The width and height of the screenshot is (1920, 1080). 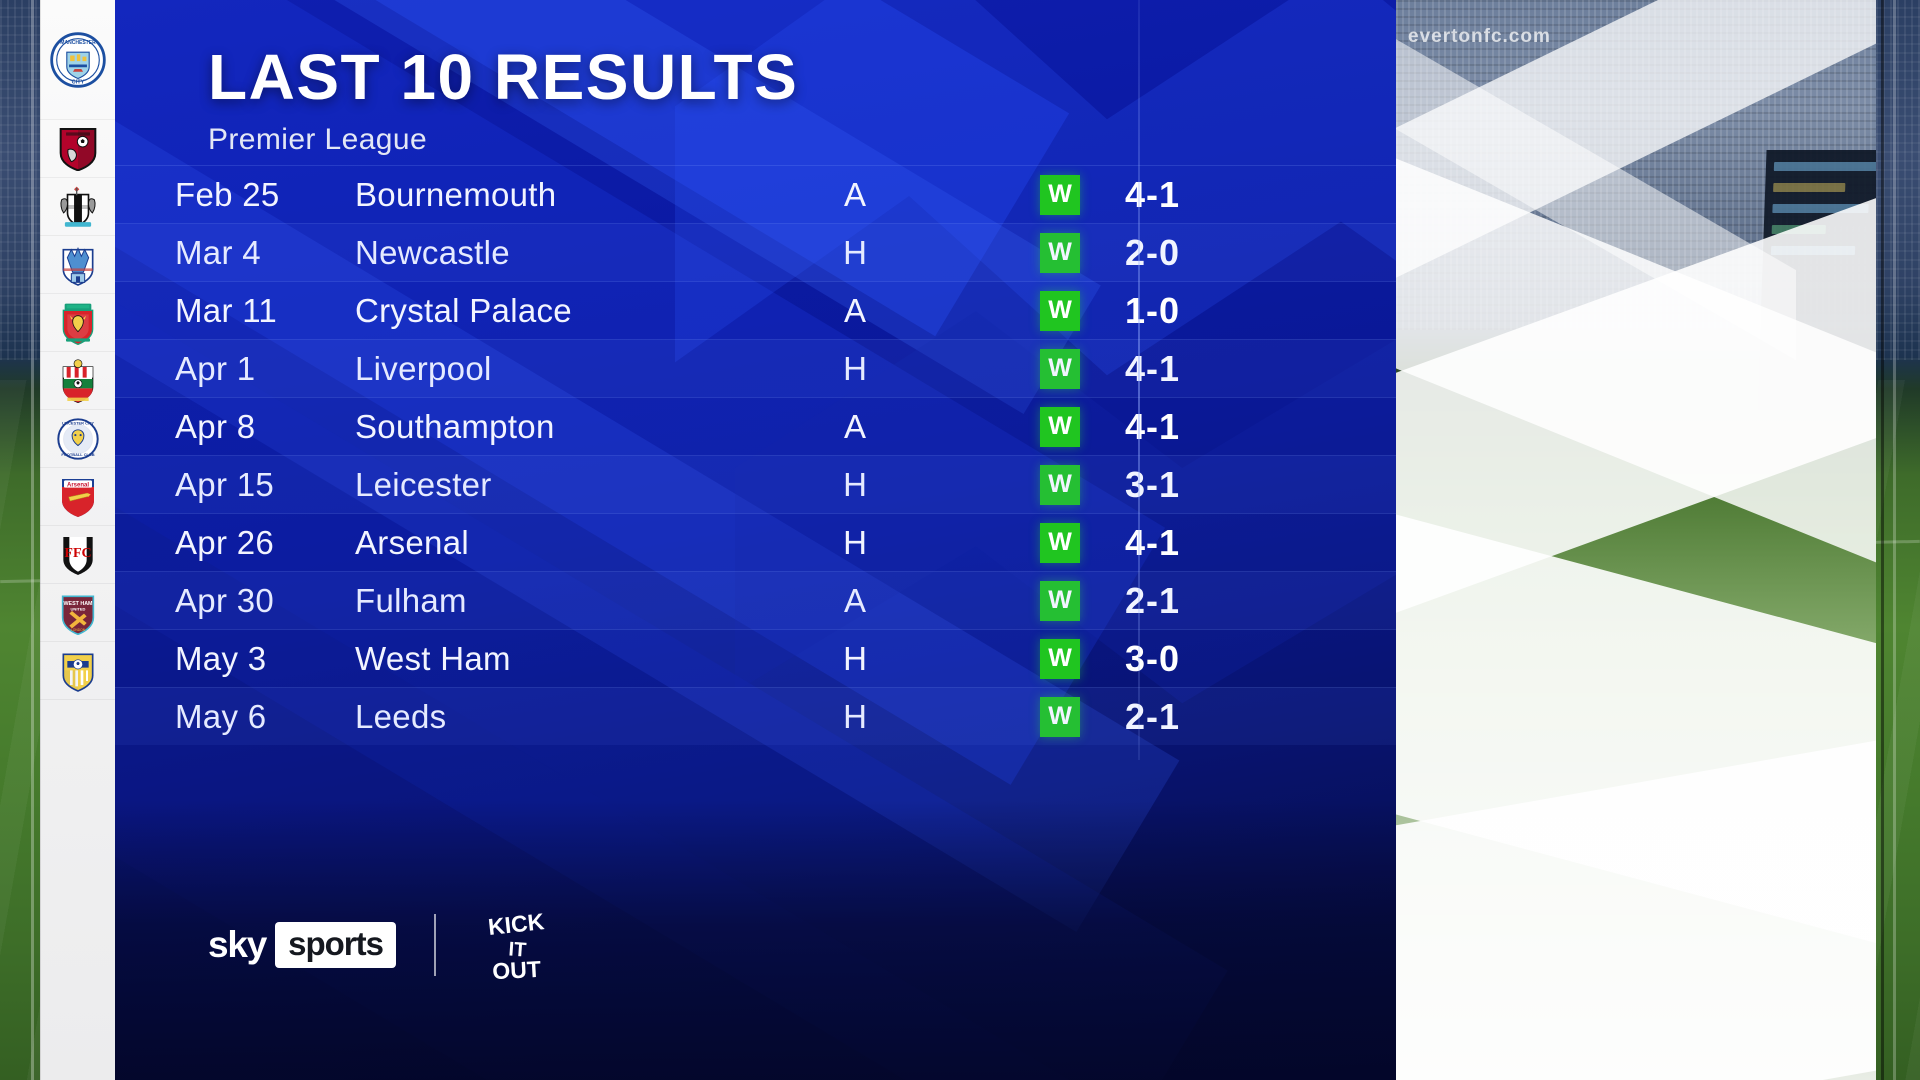 What do you see at coordinates (77, 671) in the screenshot?
I see `sidebar-crest-leeds` at bounding box center [77, 671].